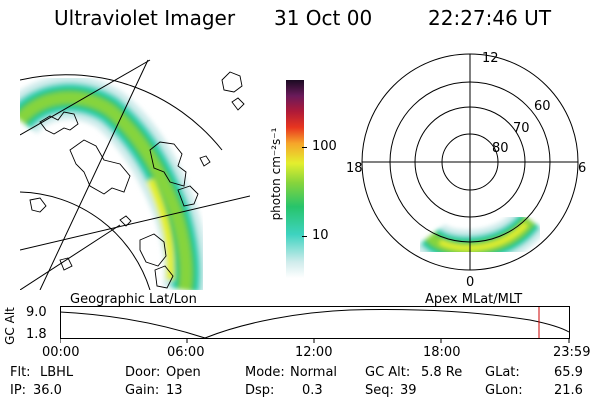 This screenshot has width=600, height=400. I want to click on altitude-plot, so click(315, 324).